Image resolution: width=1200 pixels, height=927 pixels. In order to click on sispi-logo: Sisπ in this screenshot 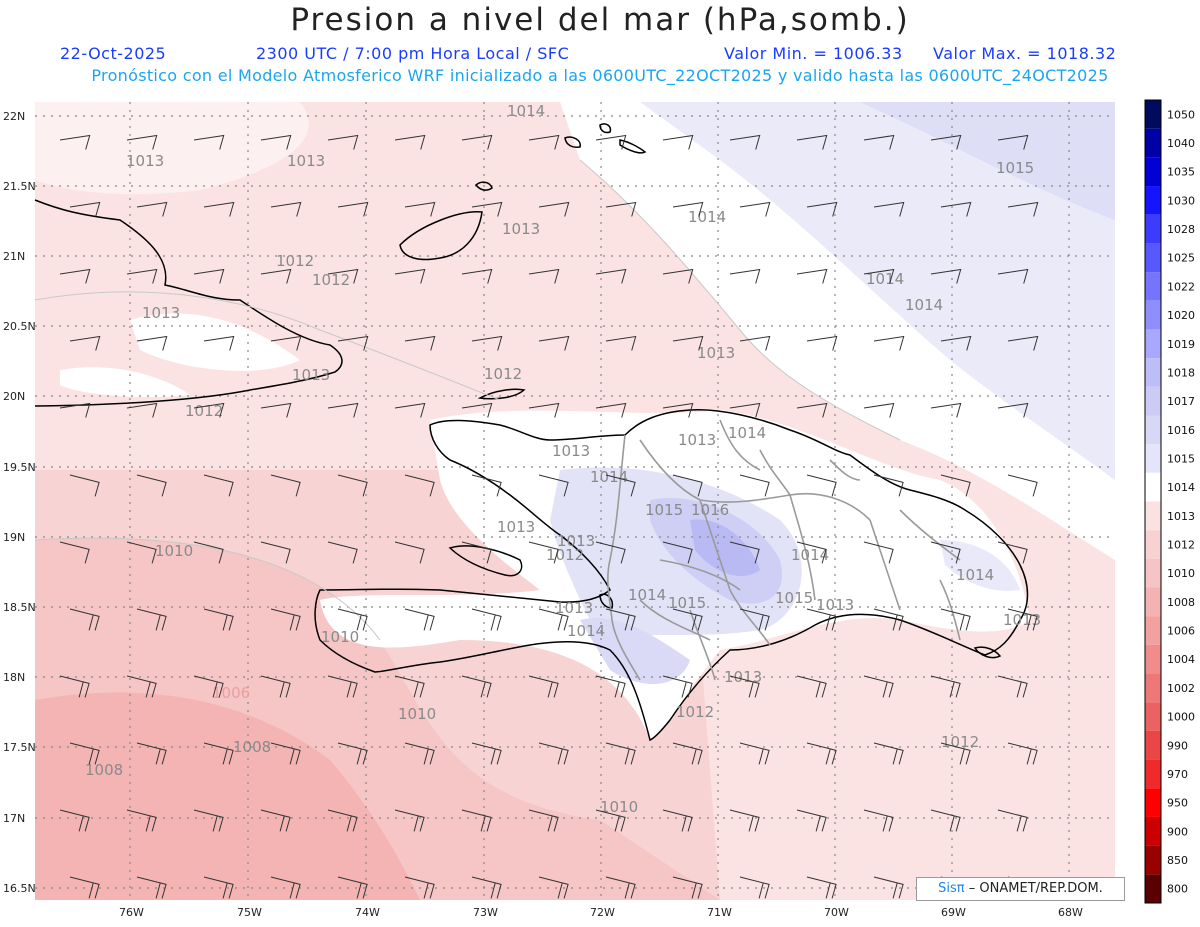, I will do `click(951, 888)`.